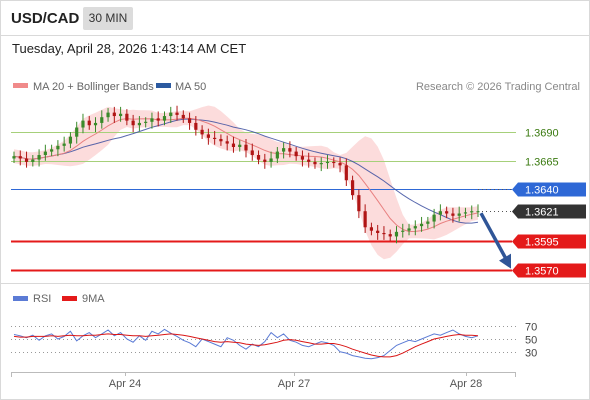 The image size is (590, 400). What do you see at coordinates (42, 299) in the screenshot?
I see `rsi-legend-label: RSI` at bounding box center [42, 299].